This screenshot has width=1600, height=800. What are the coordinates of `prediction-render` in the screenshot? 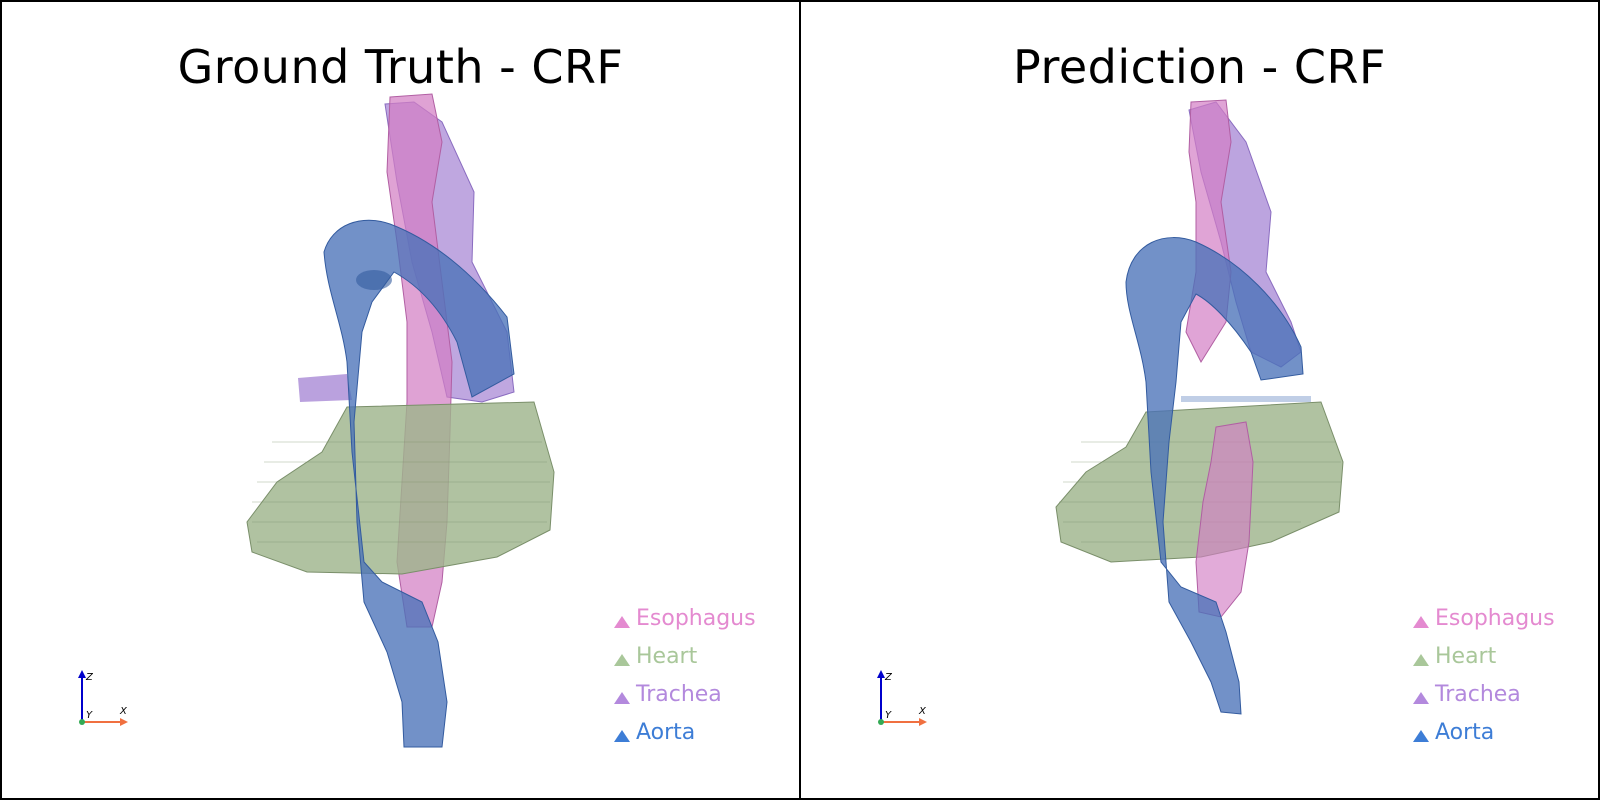 It's located at (1199, 407).